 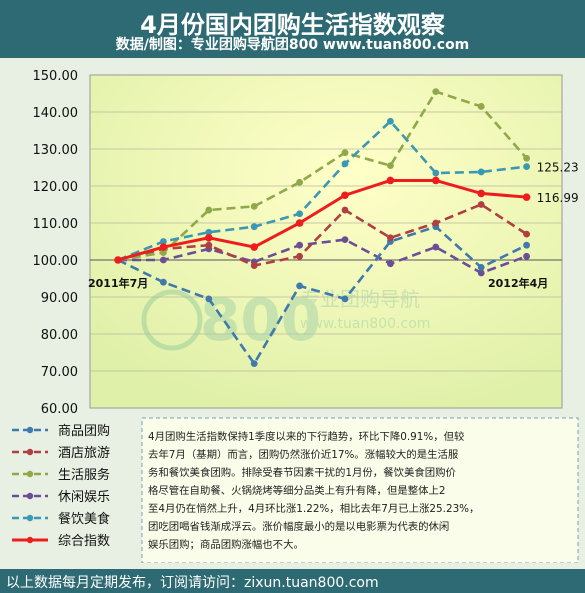 I want to click on y-tick-label: 110.00, so click(x=56, y=224).